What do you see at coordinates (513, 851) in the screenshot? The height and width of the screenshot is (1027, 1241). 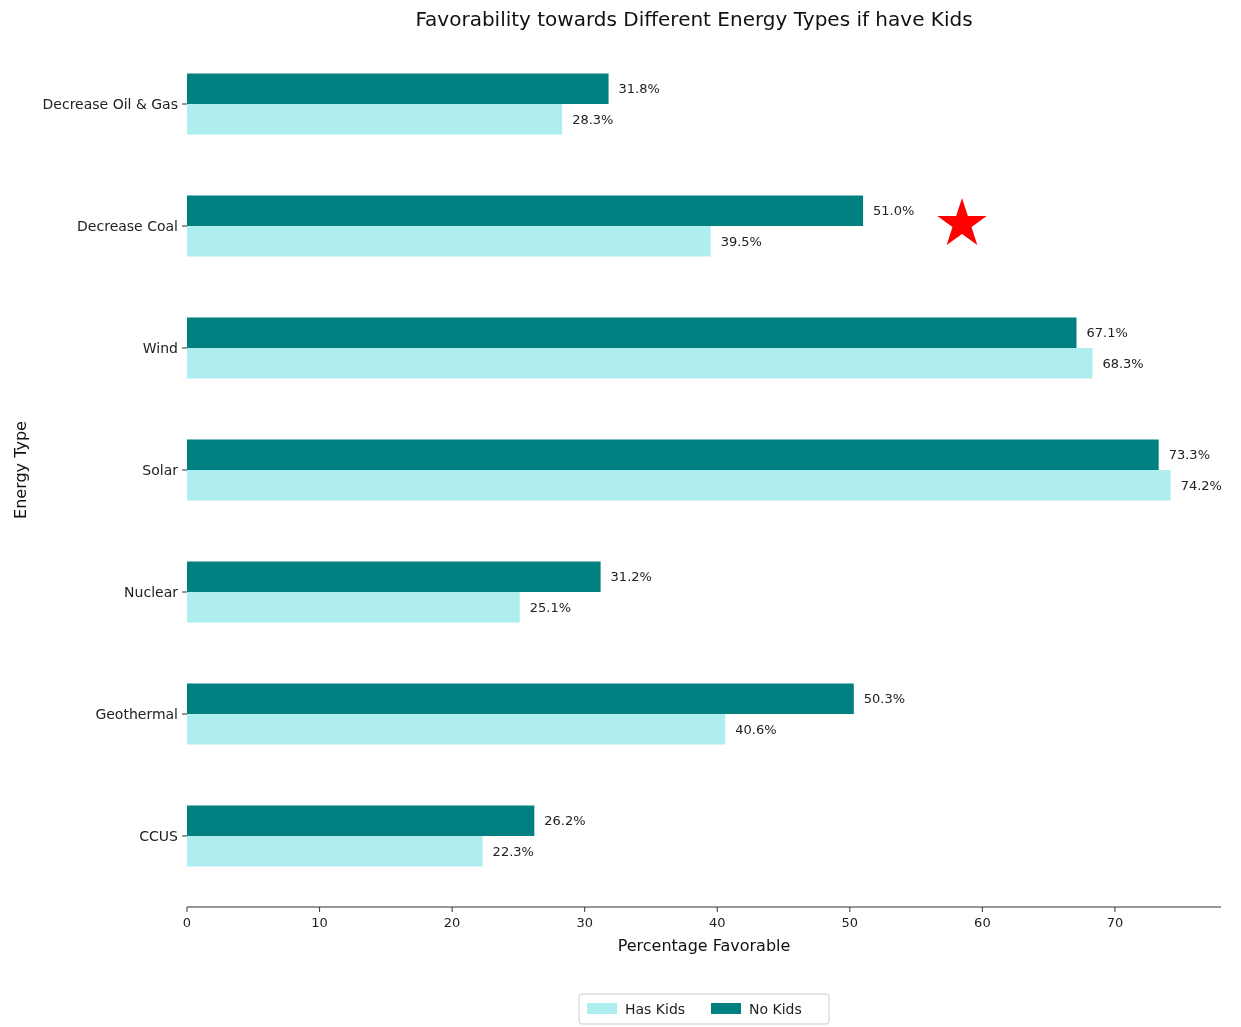 I see `data-label: 22.3%` at bounding box center [513, 851].